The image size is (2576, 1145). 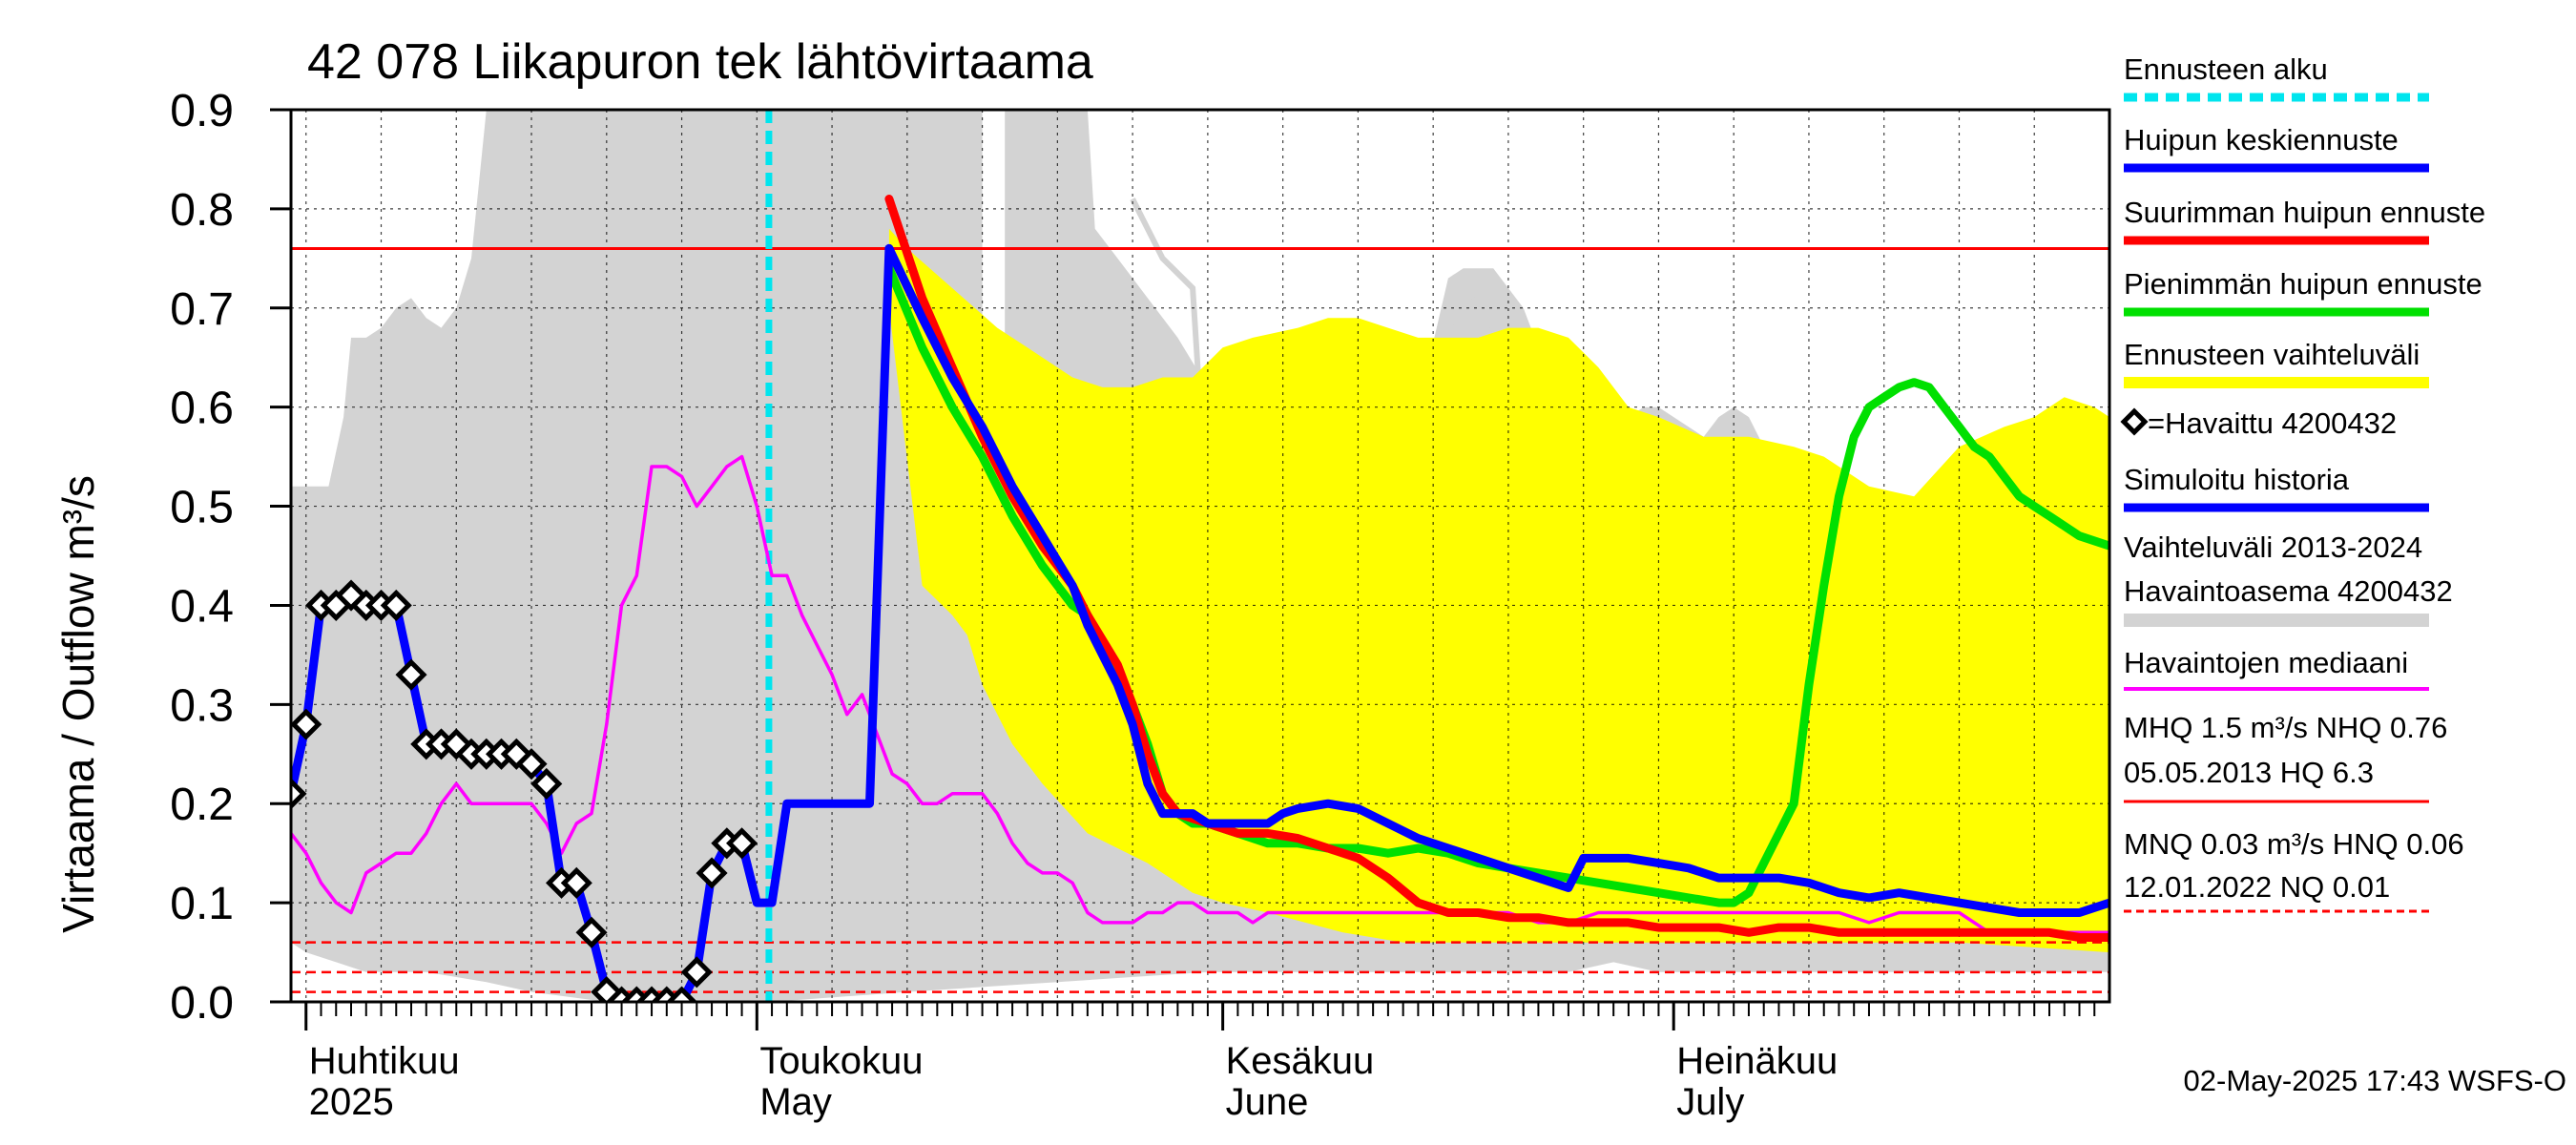 I want to click on timestamp: 02-May-2025 17:43 WSFS-O, so click(x=2375, y=1081).